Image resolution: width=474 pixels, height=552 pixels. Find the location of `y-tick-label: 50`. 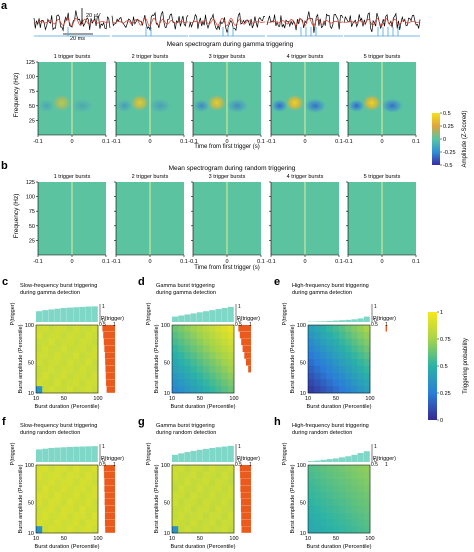

y-tick-label: 50 is located at coordinates (303, 503).